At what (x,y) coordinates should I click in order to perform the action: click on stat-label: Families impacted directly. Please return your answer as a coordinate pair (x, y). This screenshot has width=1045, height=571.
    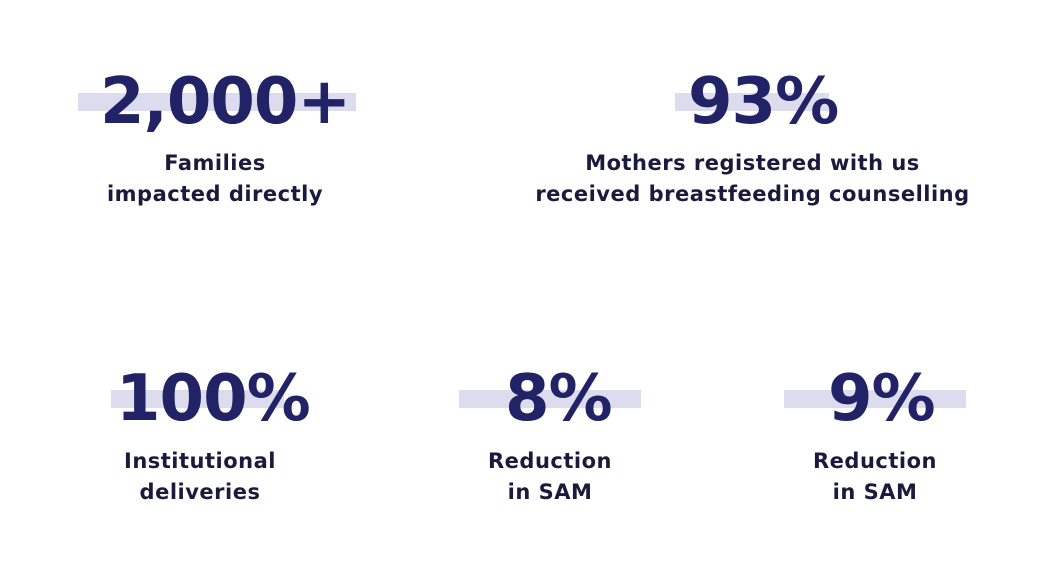
    Looking at the image, I should click on (215, 179).